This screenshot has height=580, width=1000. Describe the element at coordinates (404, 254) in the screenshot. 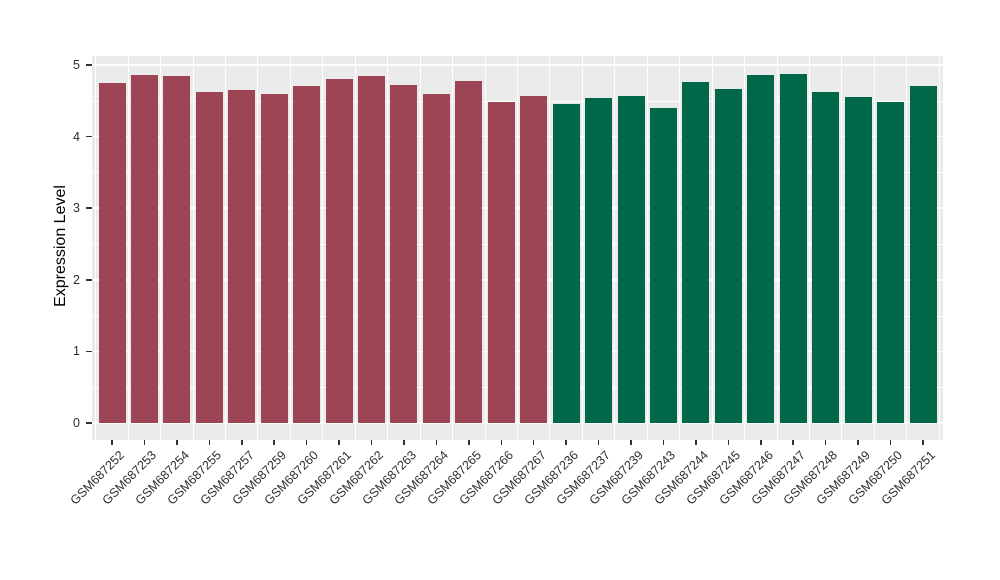

I see `bar-GSM687263` at that location.